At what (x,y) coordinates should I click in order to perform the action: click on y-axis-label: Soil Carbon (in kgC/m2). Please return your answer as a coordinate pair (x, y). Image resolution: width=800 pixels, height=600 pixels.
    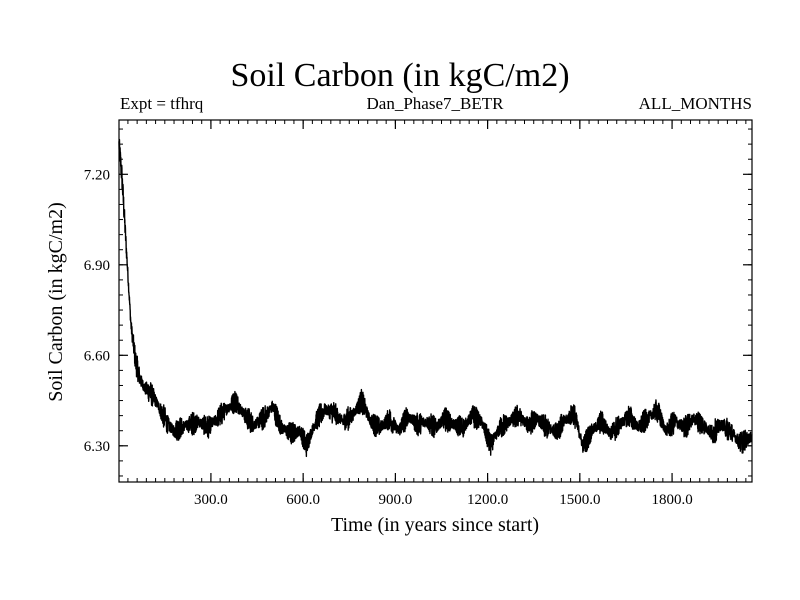
    Looking at the image, I should click on (56, 301).